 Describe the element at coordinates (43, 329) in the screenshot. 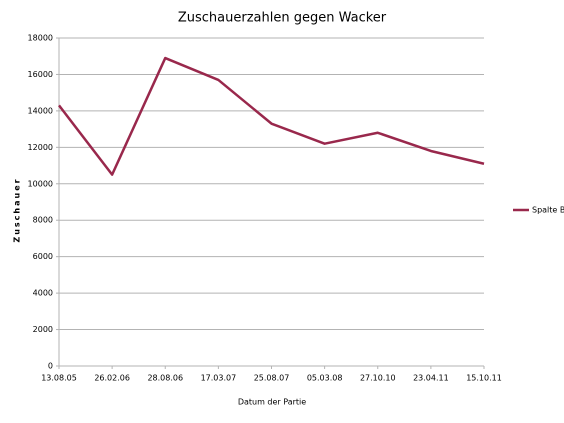

I see `y-tick-label: 2000` at that location.